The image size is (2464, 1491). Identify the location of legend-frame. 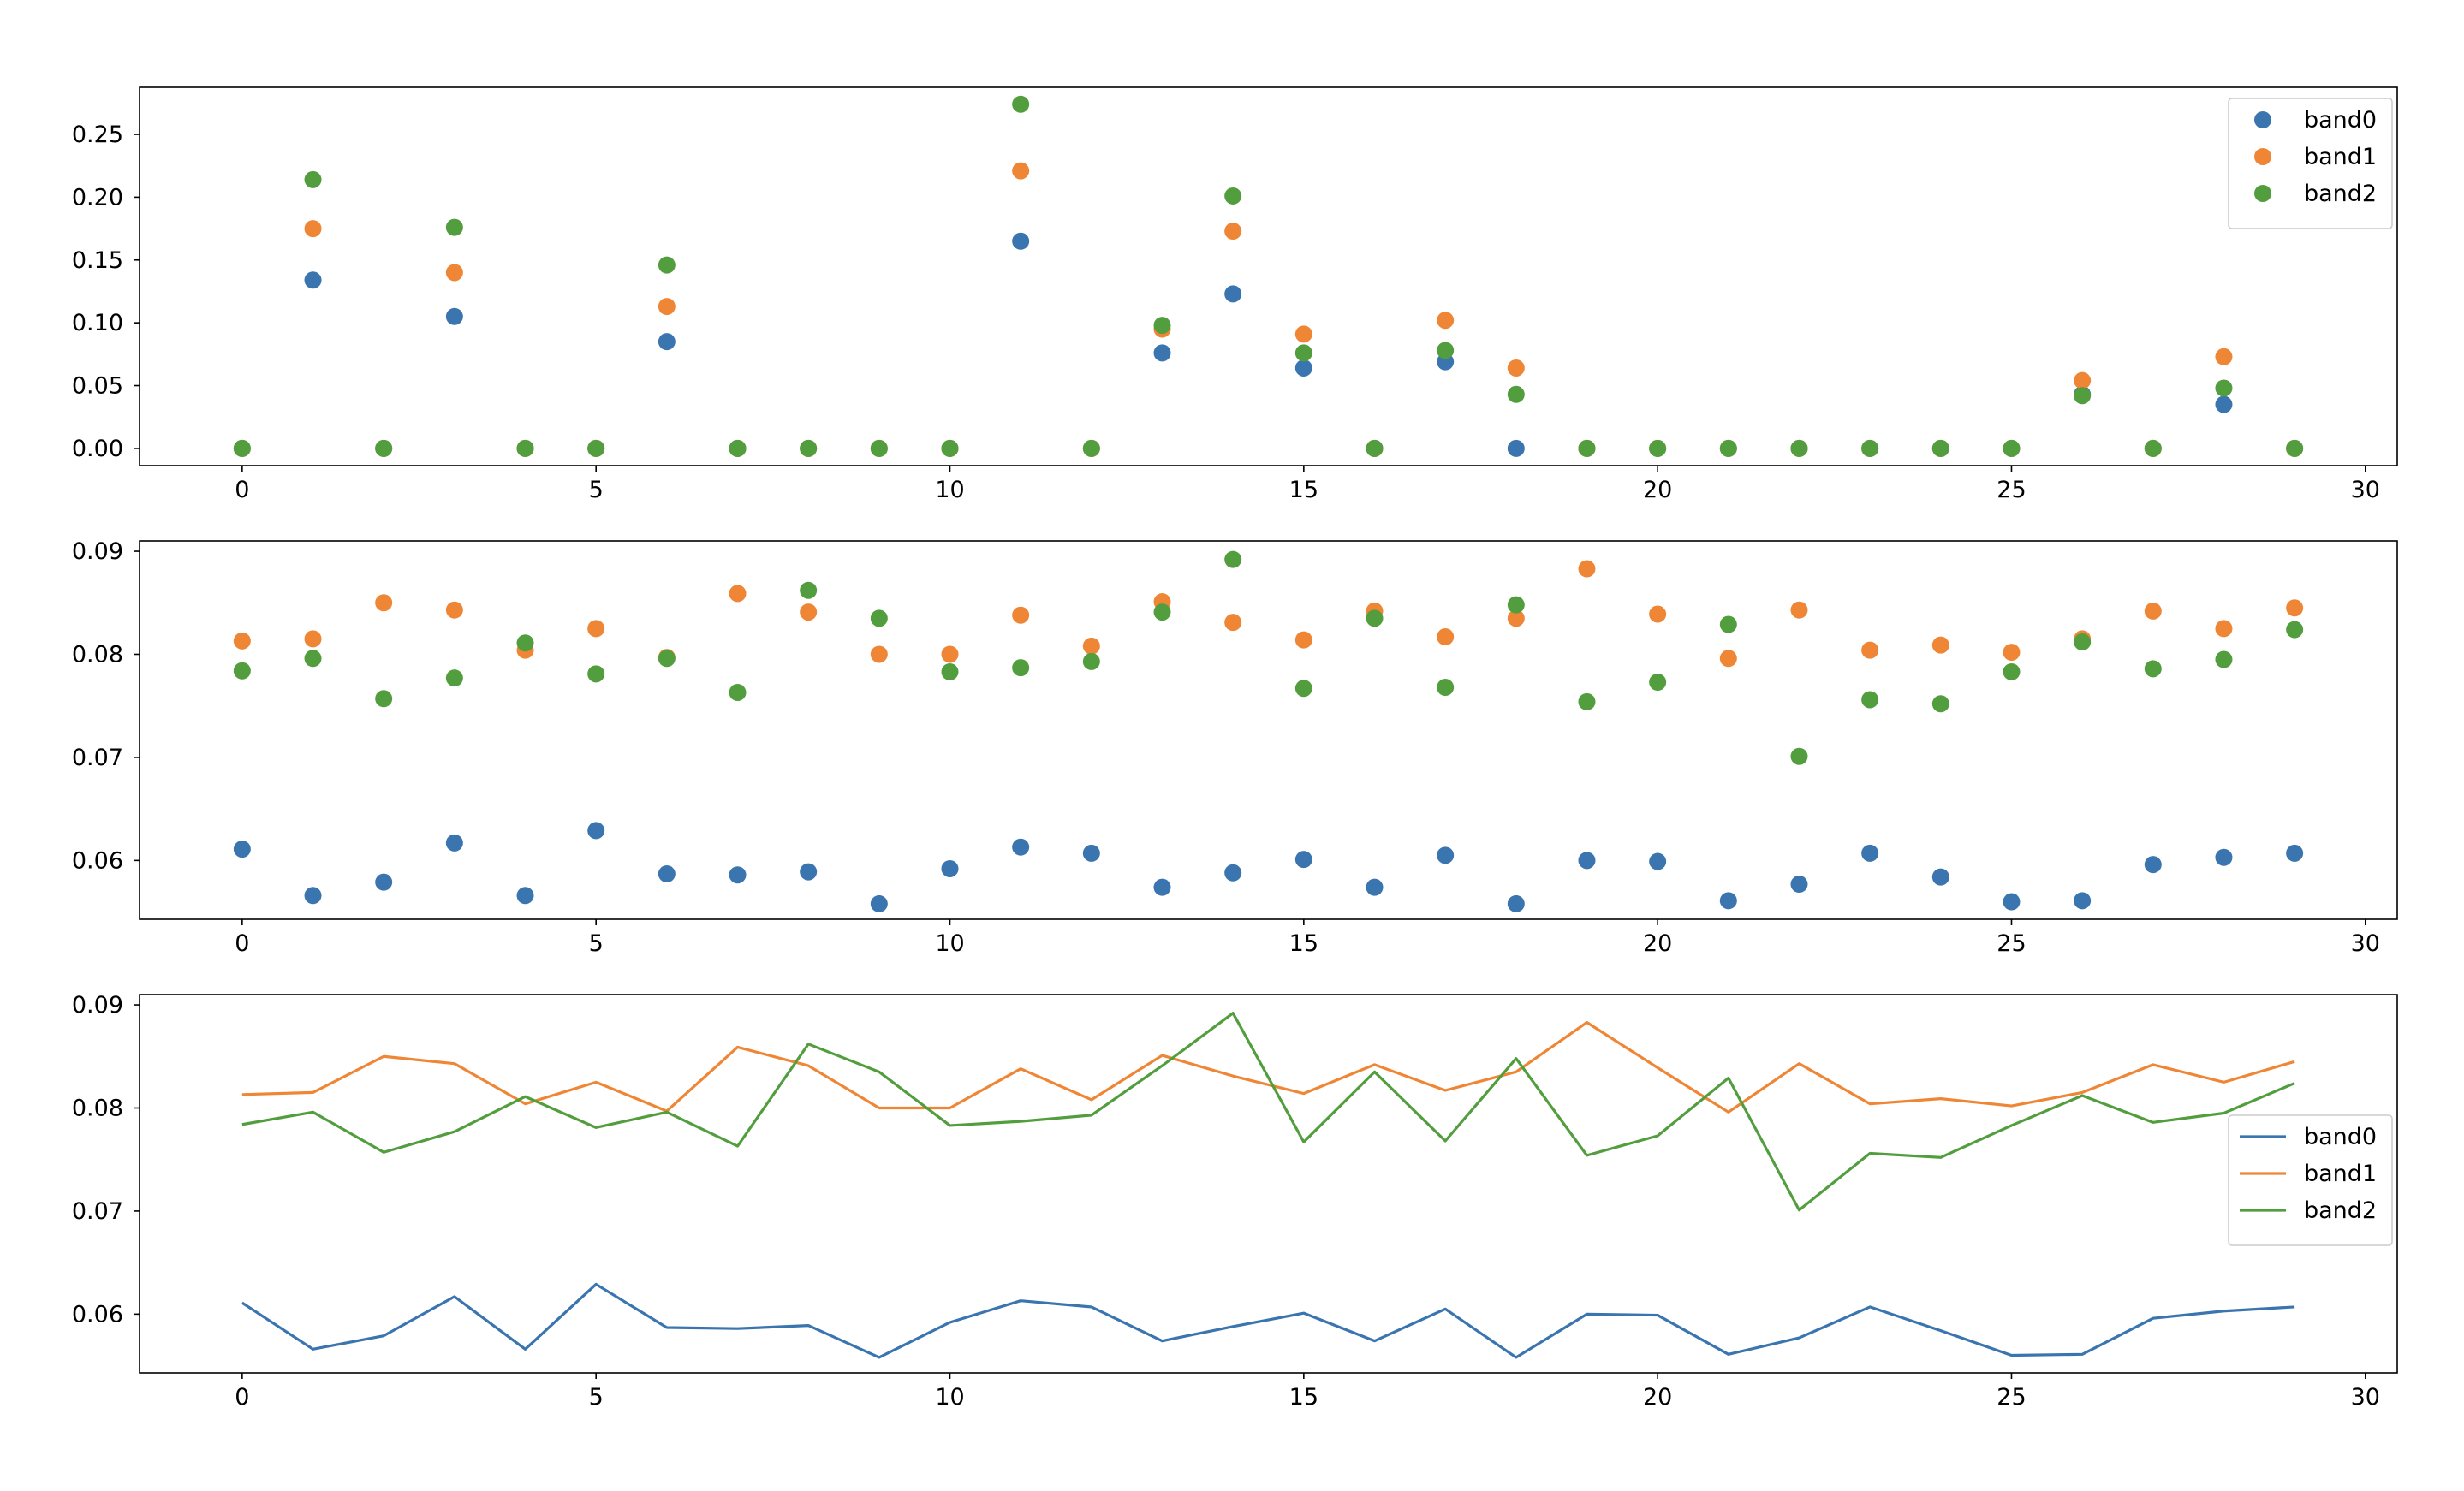
(2310, 1180).